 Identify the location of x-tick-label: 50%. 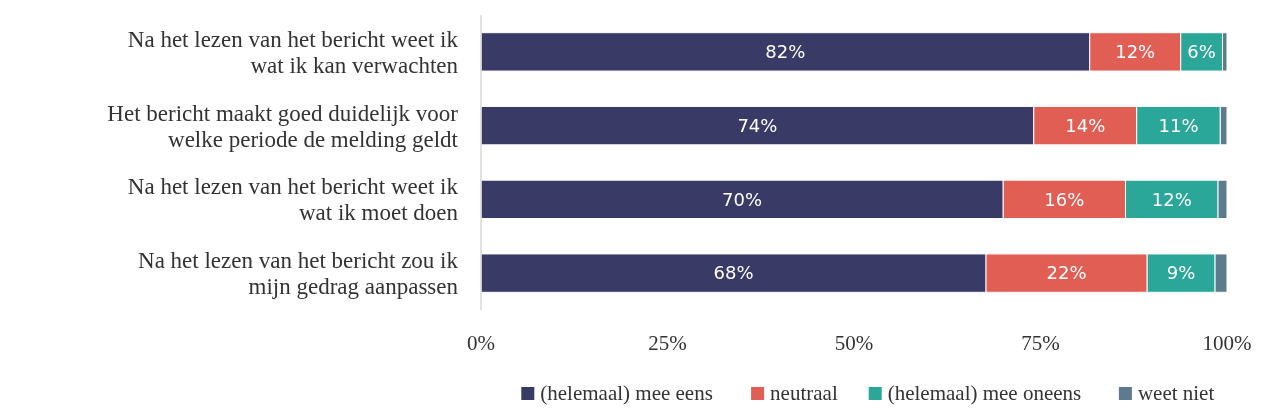
(854, 343).